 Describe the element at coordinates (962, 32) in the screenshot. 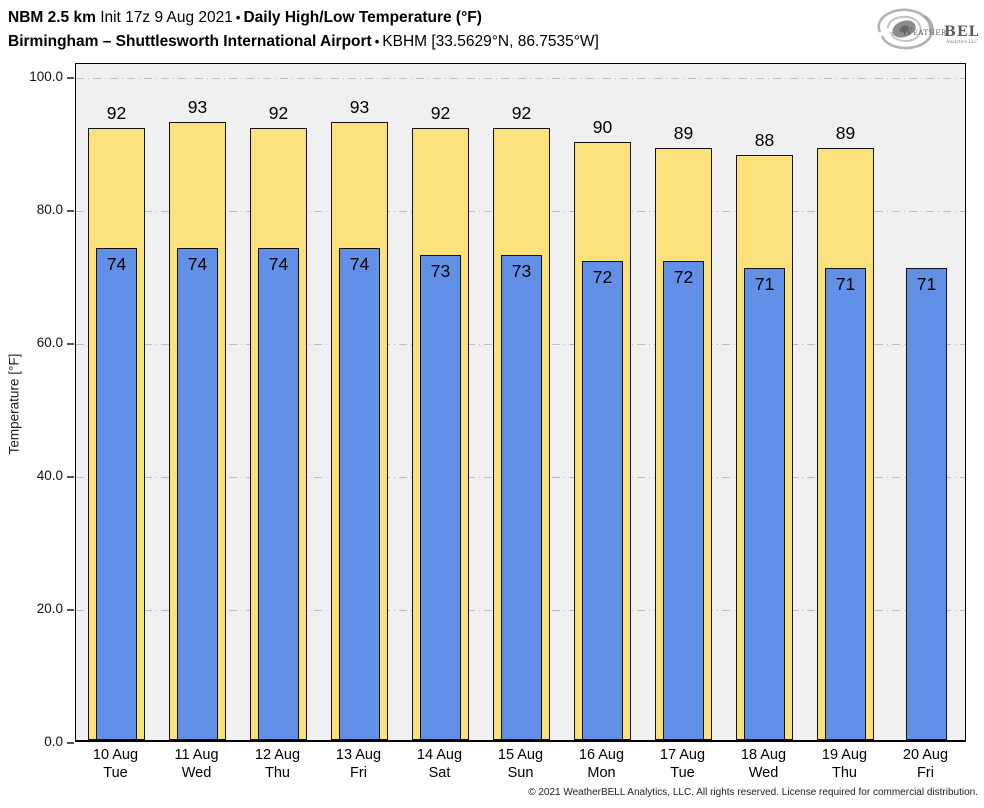

I see `logo-bell-text: BELL` at that location.